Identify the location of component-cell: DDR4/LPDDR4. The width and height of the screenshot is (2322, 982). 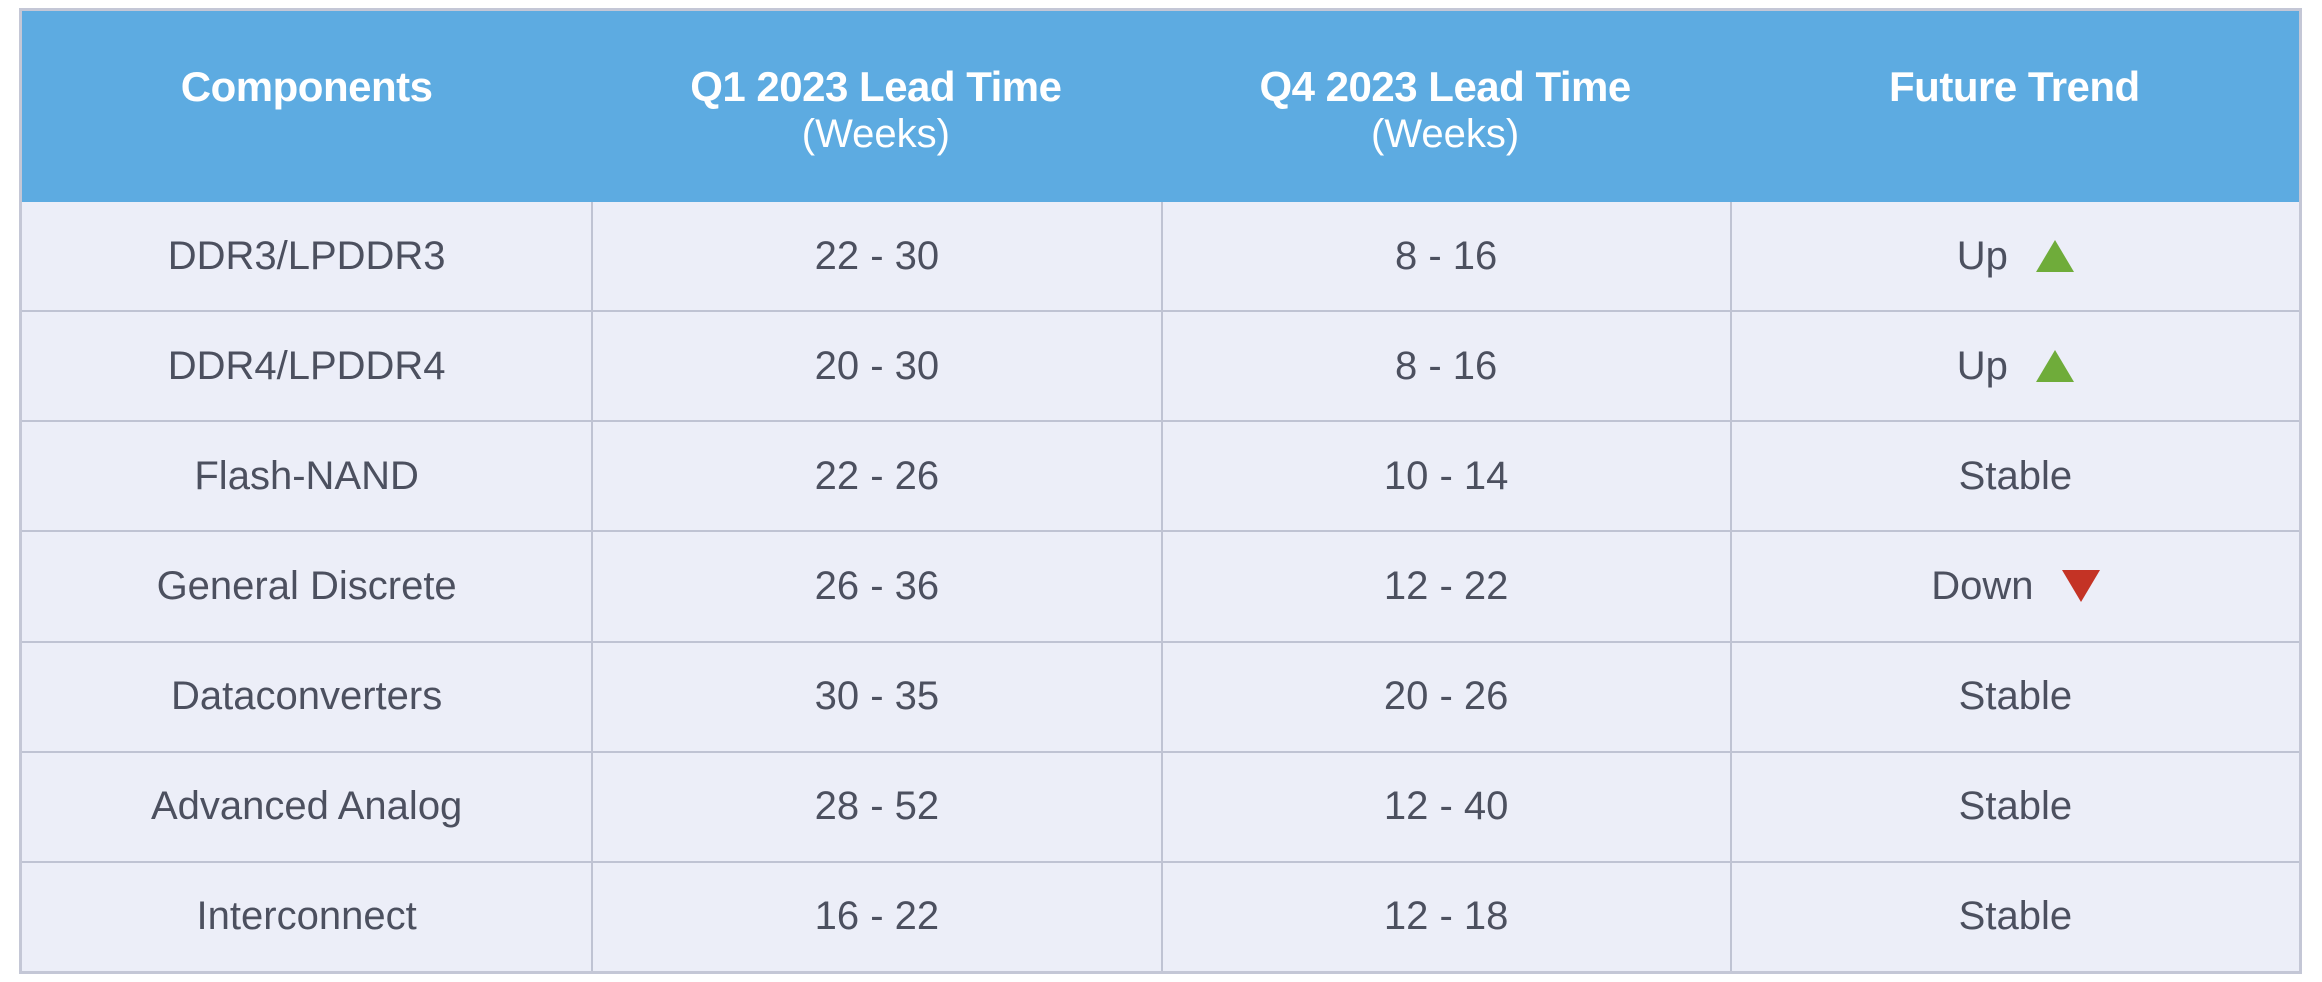
(306, 365).